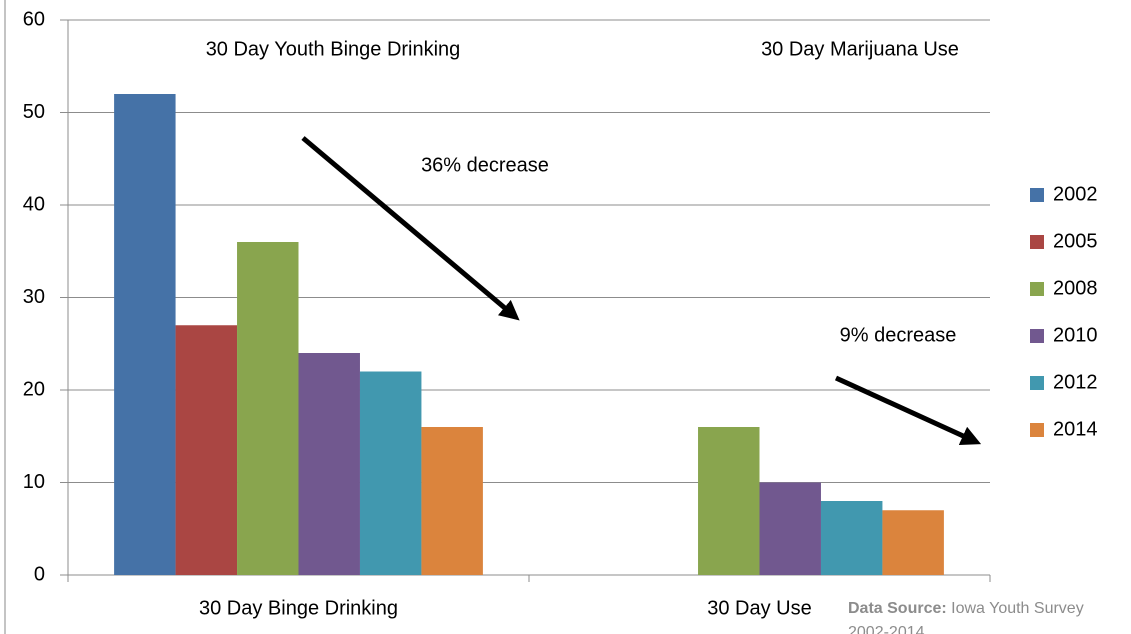 The width and height of the screenshot is (1131, 634). What do you see at coordinates (34, 297) in the screenshot?
I see `y-tick-label: 30` at bounding box center [34, 297].